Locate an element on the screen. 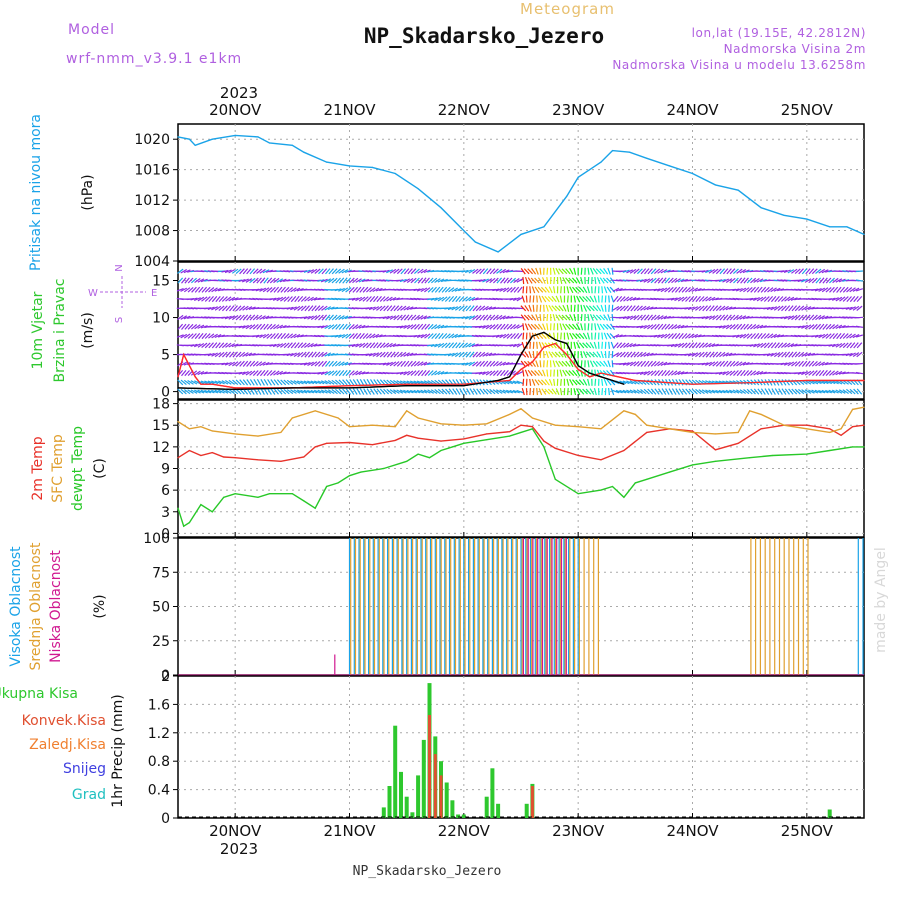 Image resolution: width=900 pixels, height=900 pixels. temperature-ytick-label: 0 is located at coordinates (165, 534).